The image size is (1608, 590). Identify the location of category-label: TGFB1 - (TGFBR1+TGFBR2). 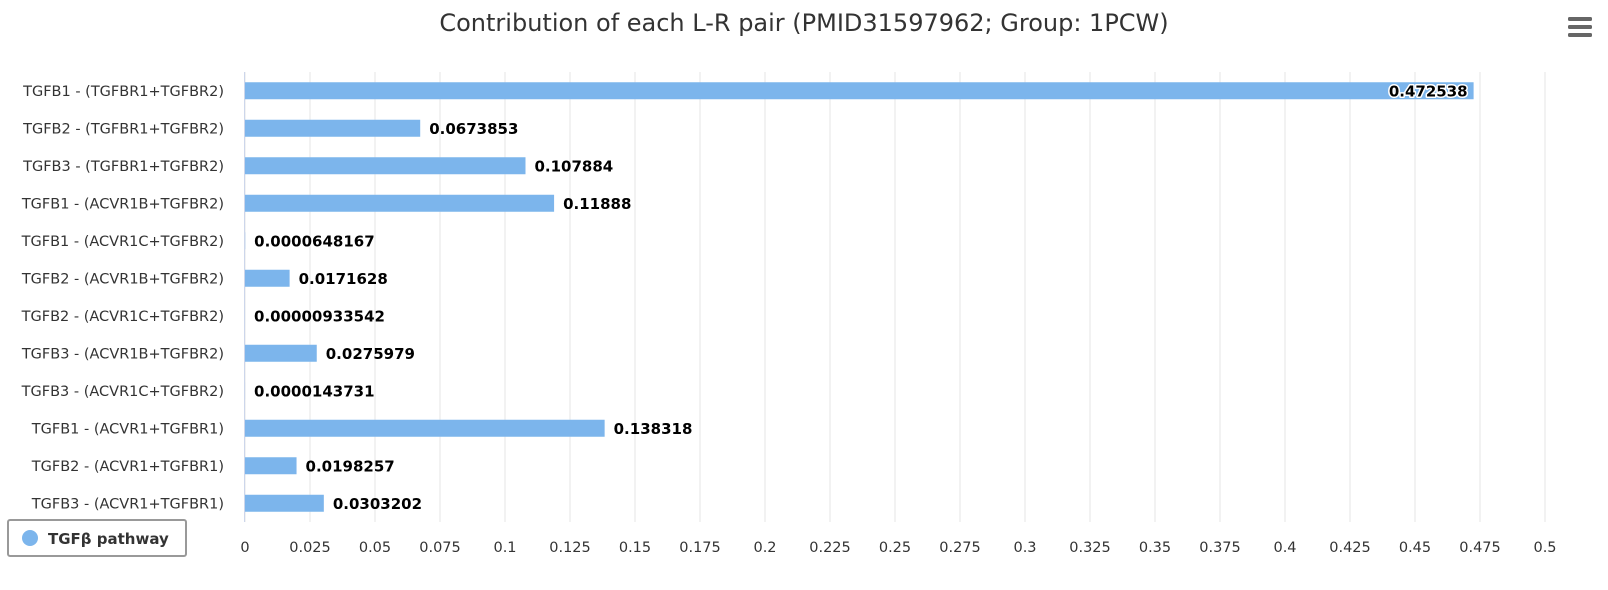
(123, 92).